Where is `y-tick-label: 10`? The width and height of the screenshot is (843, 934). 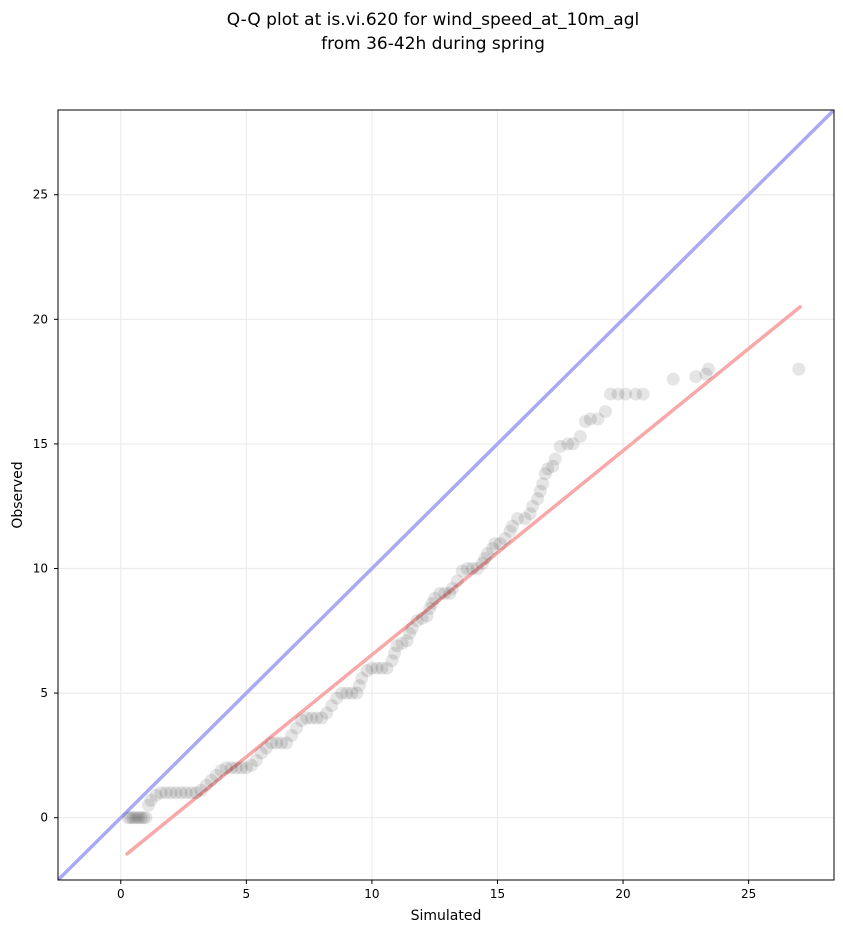
y-tick-label: 10 is located at coordinates (40, 569).